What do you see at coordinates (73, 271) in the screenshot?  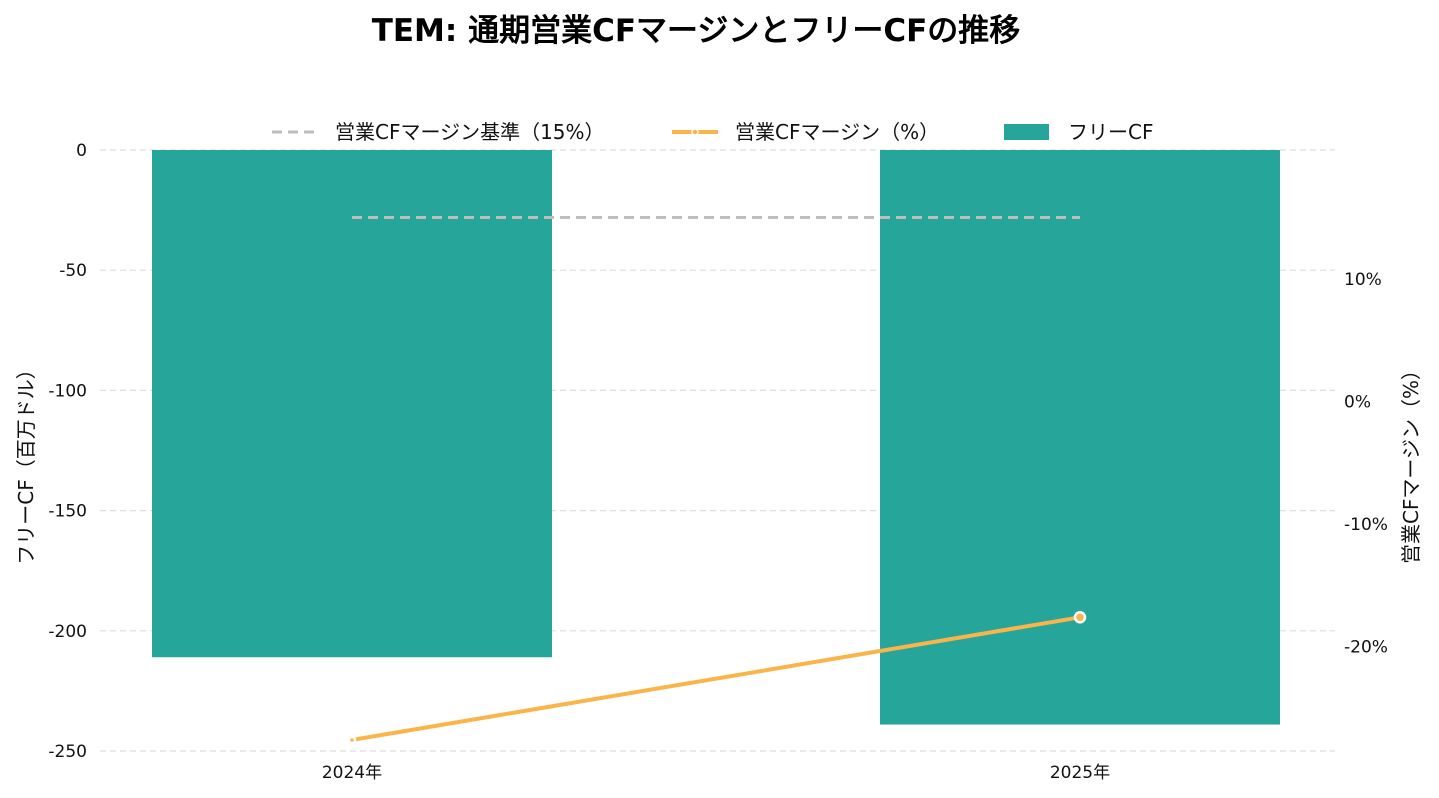 I see `left-tick-label: -50` at bounding box center [73, 271].